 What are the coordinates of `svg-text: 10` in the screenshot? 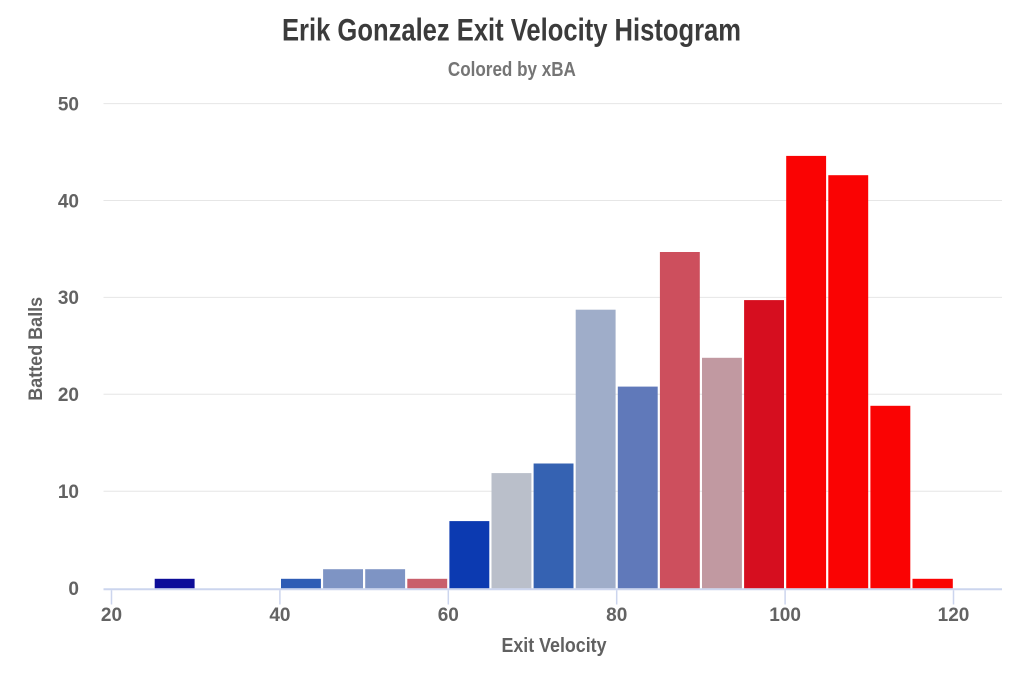 It's located at (68, 492).